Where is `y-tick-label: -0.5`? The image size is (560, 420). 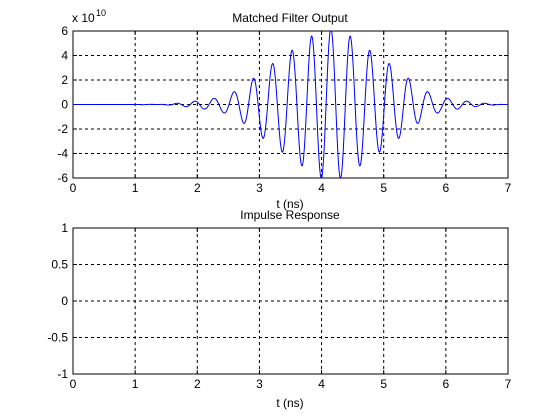
y-tick-label: -0.5 is located at coordinates (57, 338).